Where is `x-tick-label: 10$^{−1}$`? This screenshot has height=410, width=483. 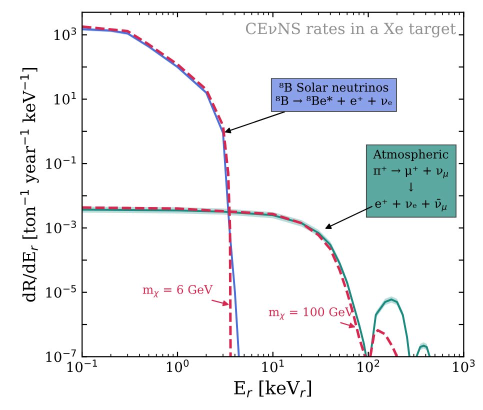
x-tick-label: 10$^{−1}$ is located at coordinates (82, 366).